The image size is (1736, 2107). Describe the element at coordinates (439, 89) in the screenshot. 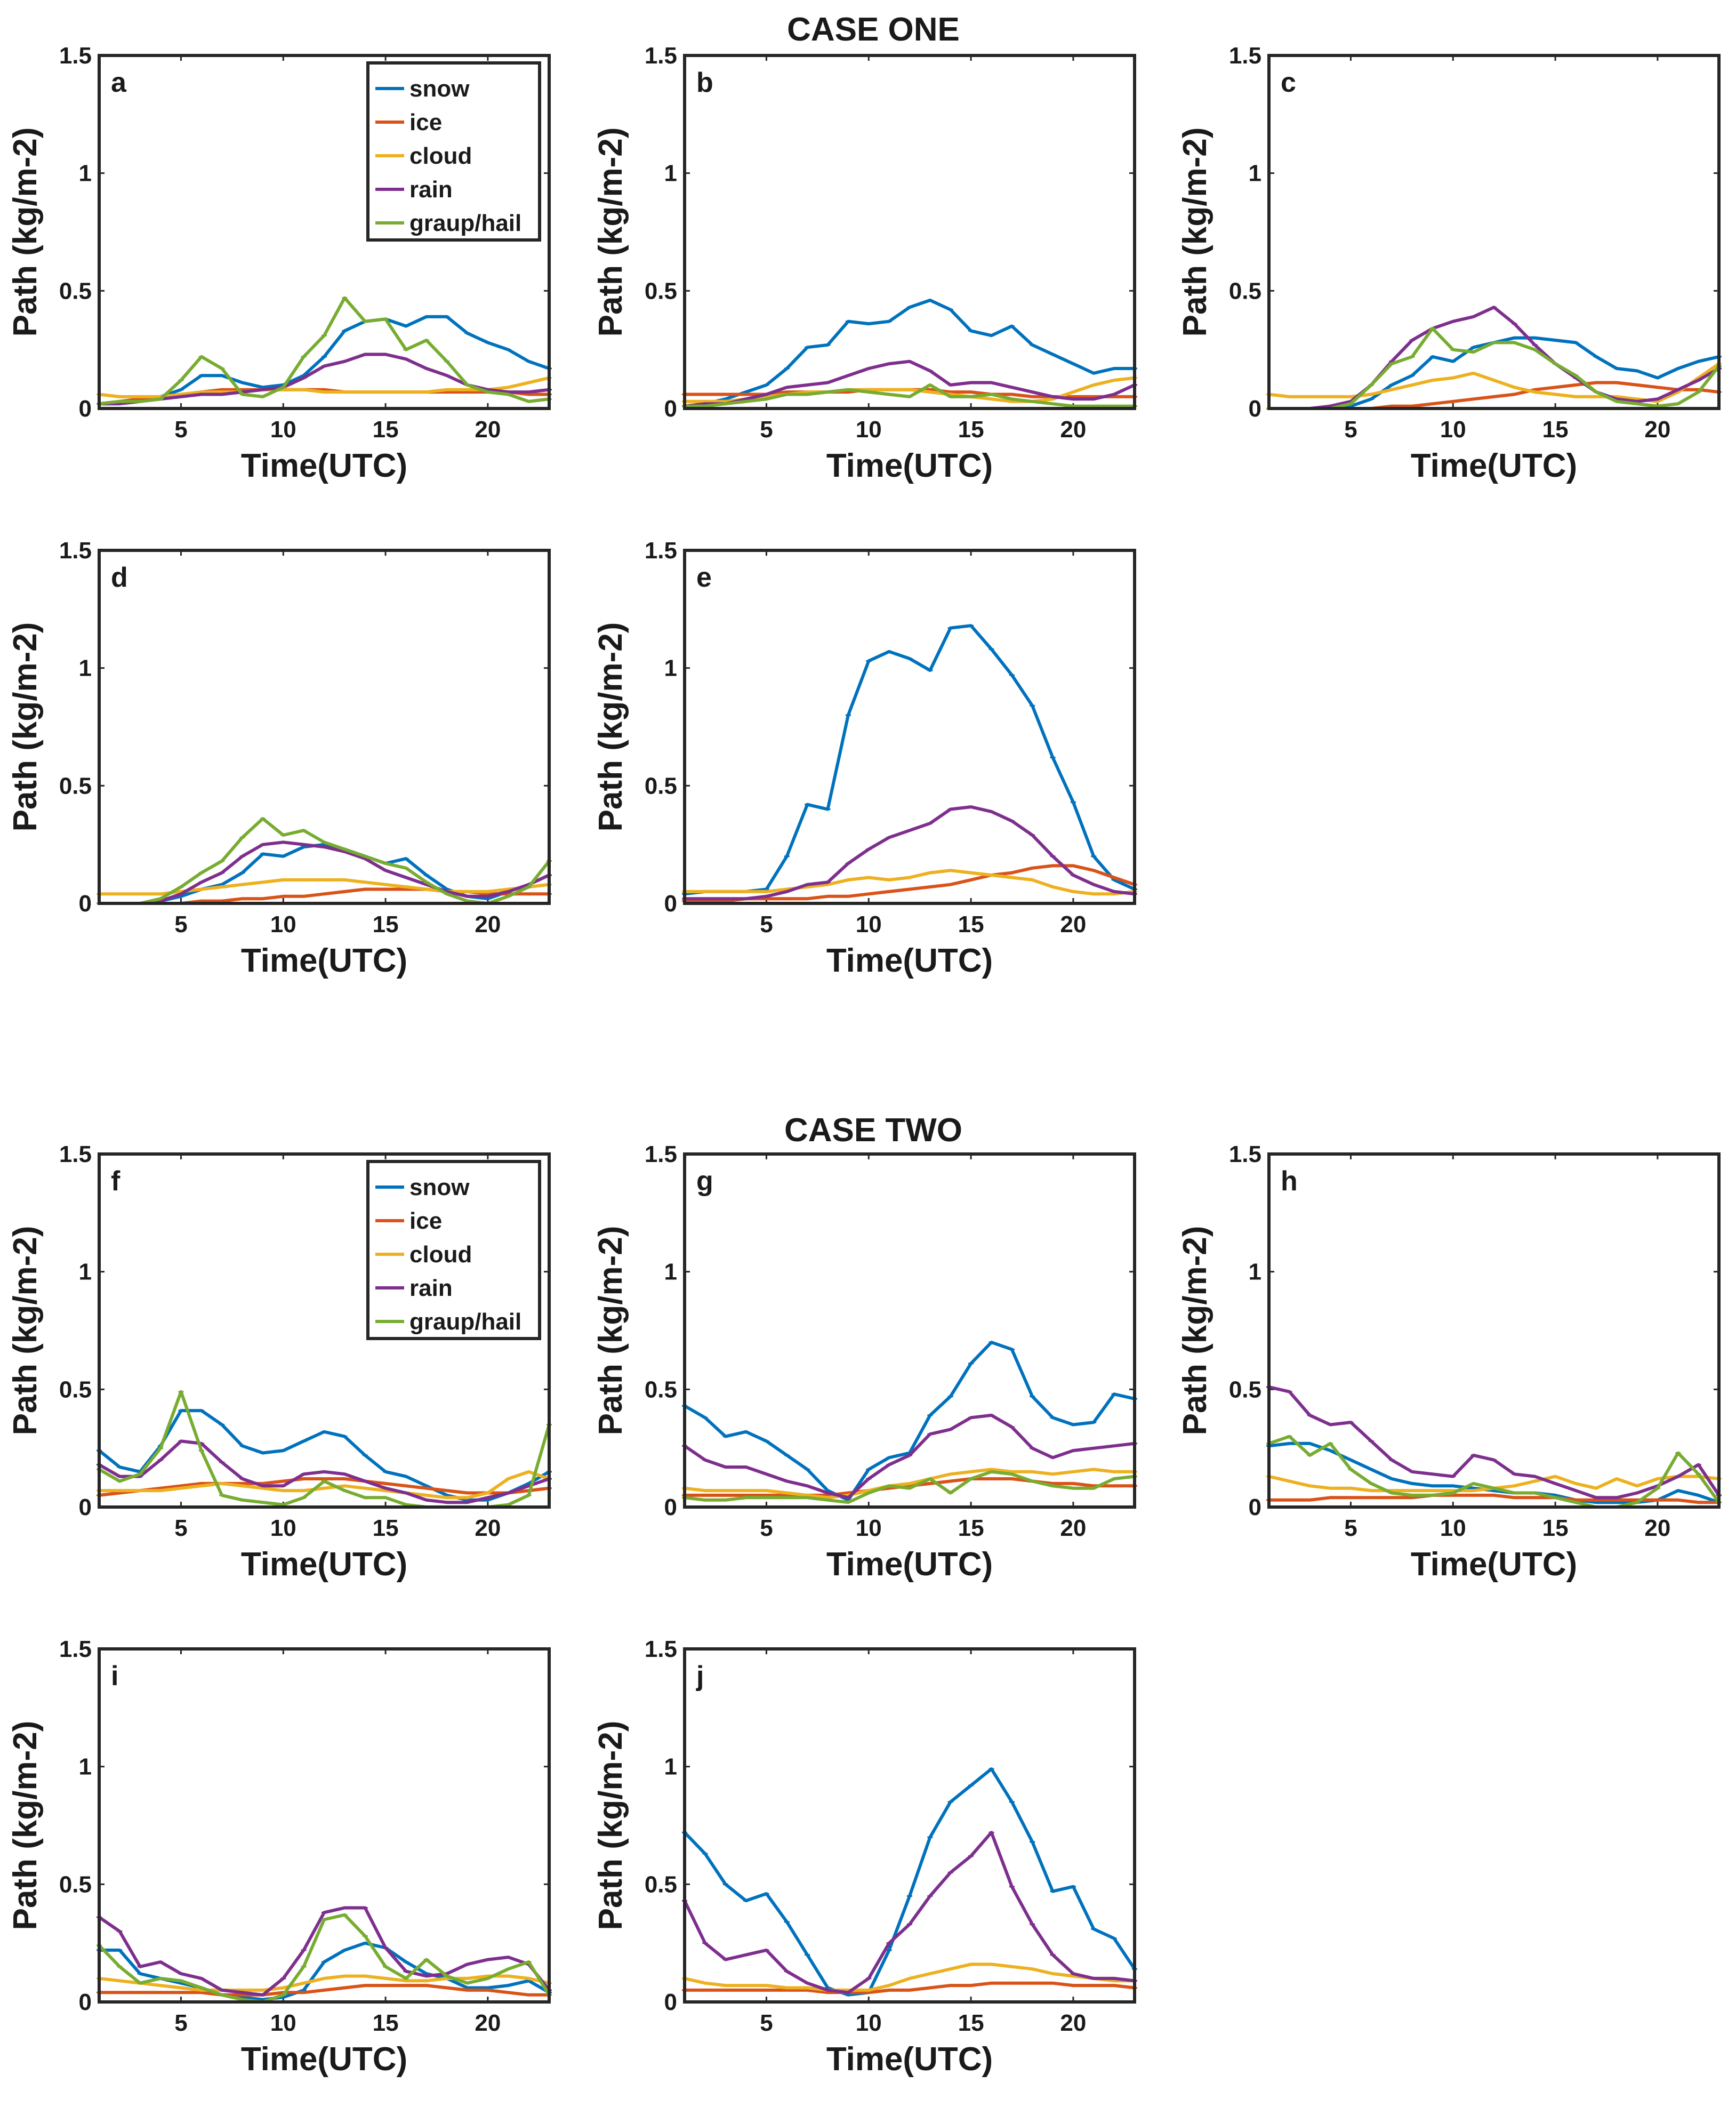

I see `legend-label-snow: snow` at that location.